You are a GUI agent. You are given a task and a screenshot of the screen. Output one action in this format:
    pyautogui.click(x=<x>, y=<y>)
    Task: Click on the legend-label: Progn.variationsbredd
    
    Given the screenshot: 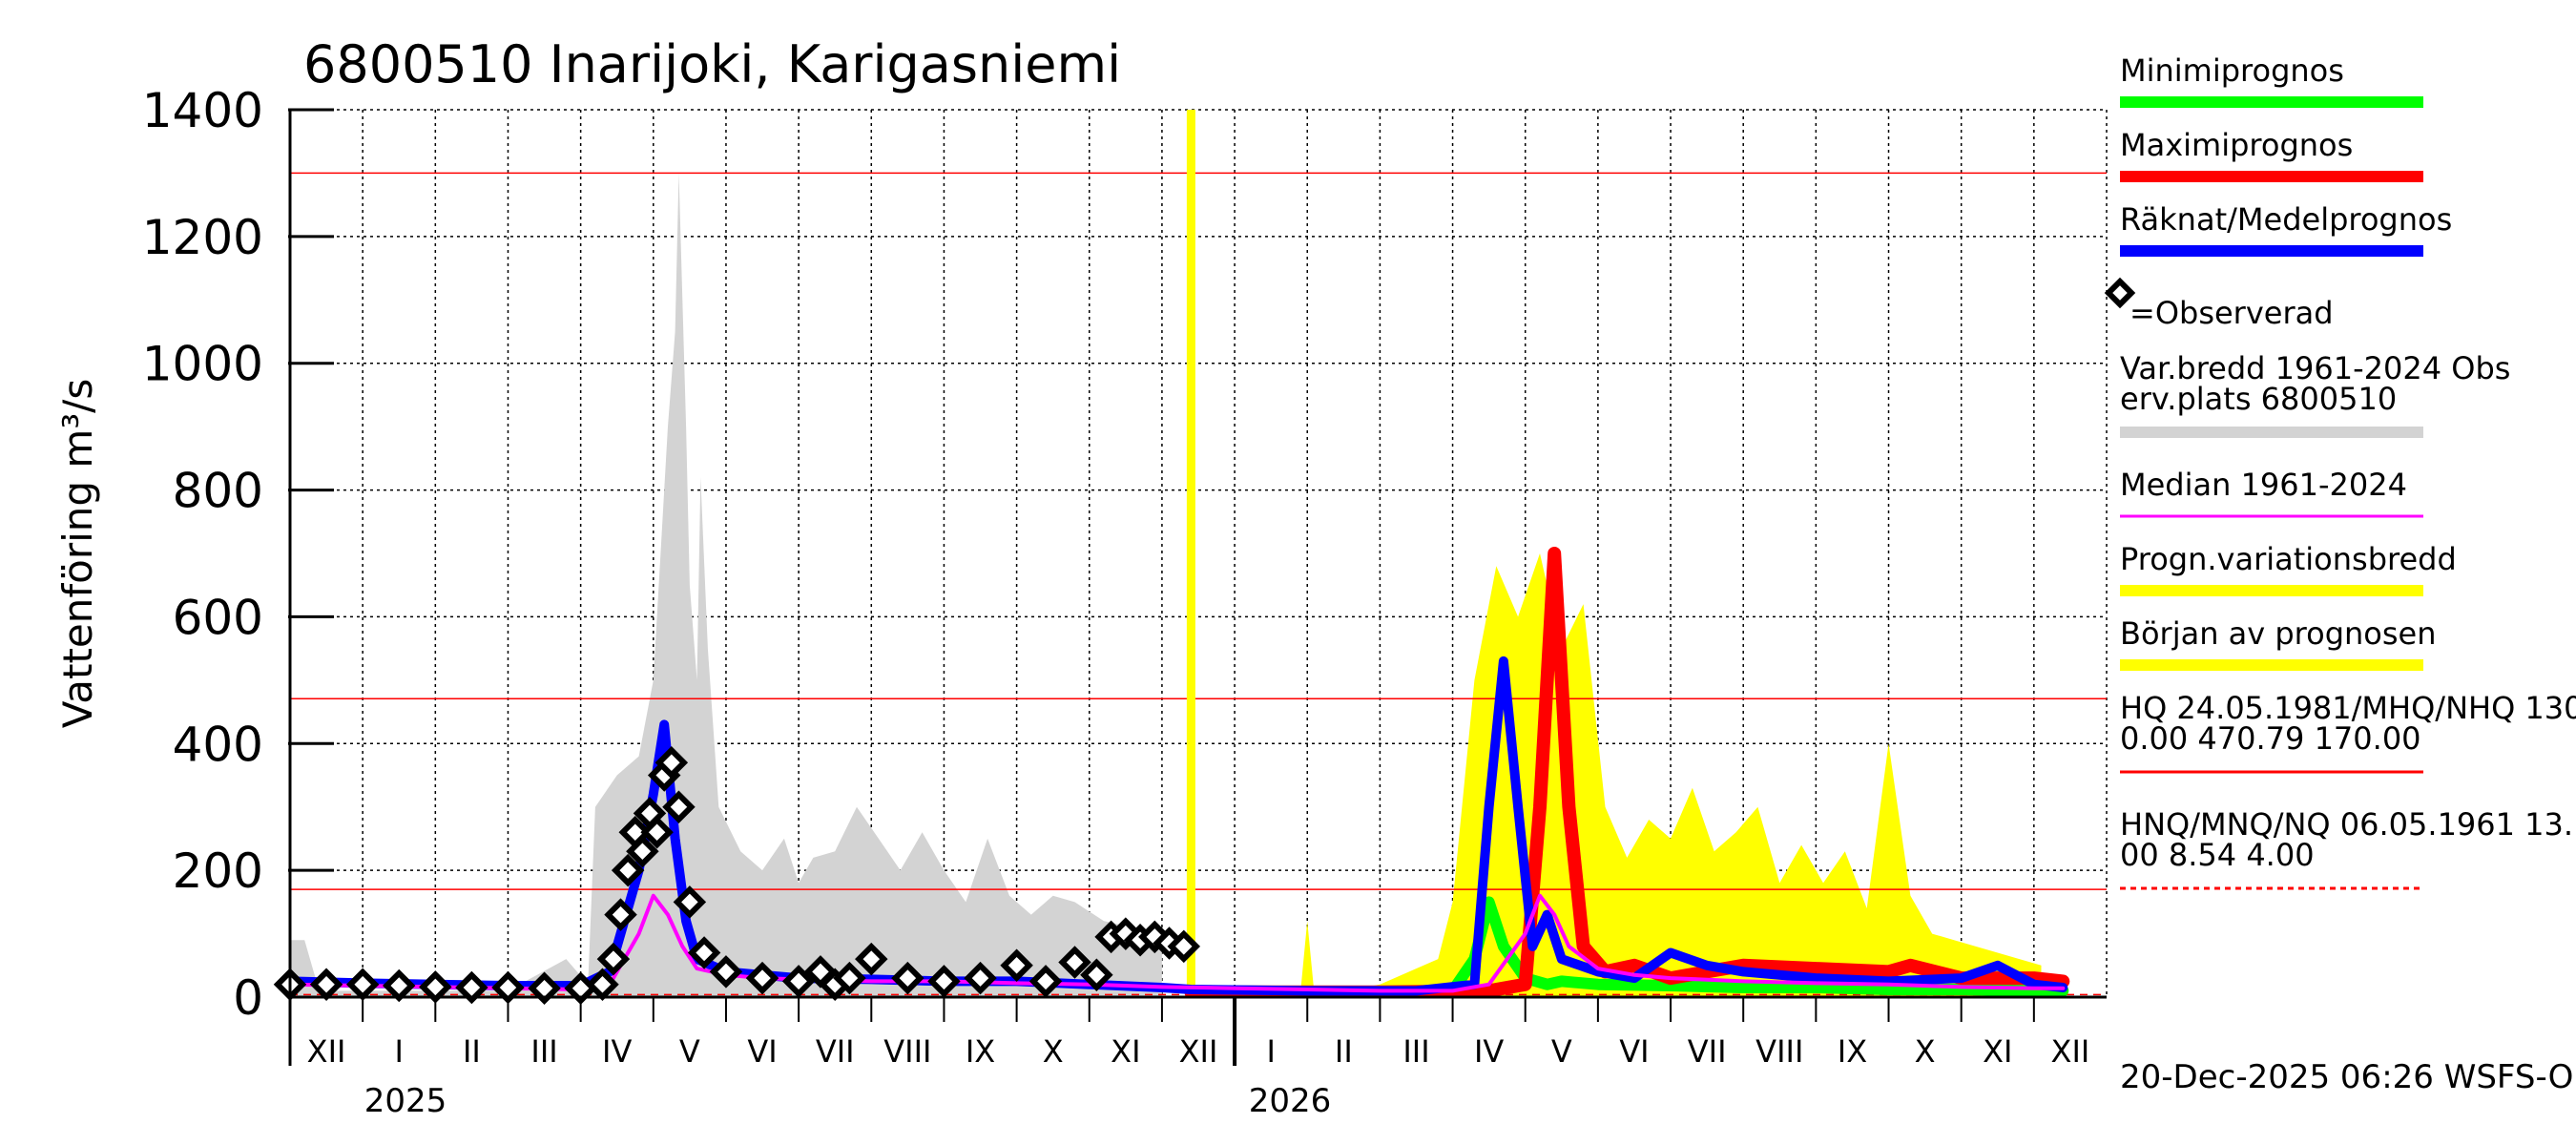 What is the action you would take?
    pyautogui.click(x=2288, y=559)
    